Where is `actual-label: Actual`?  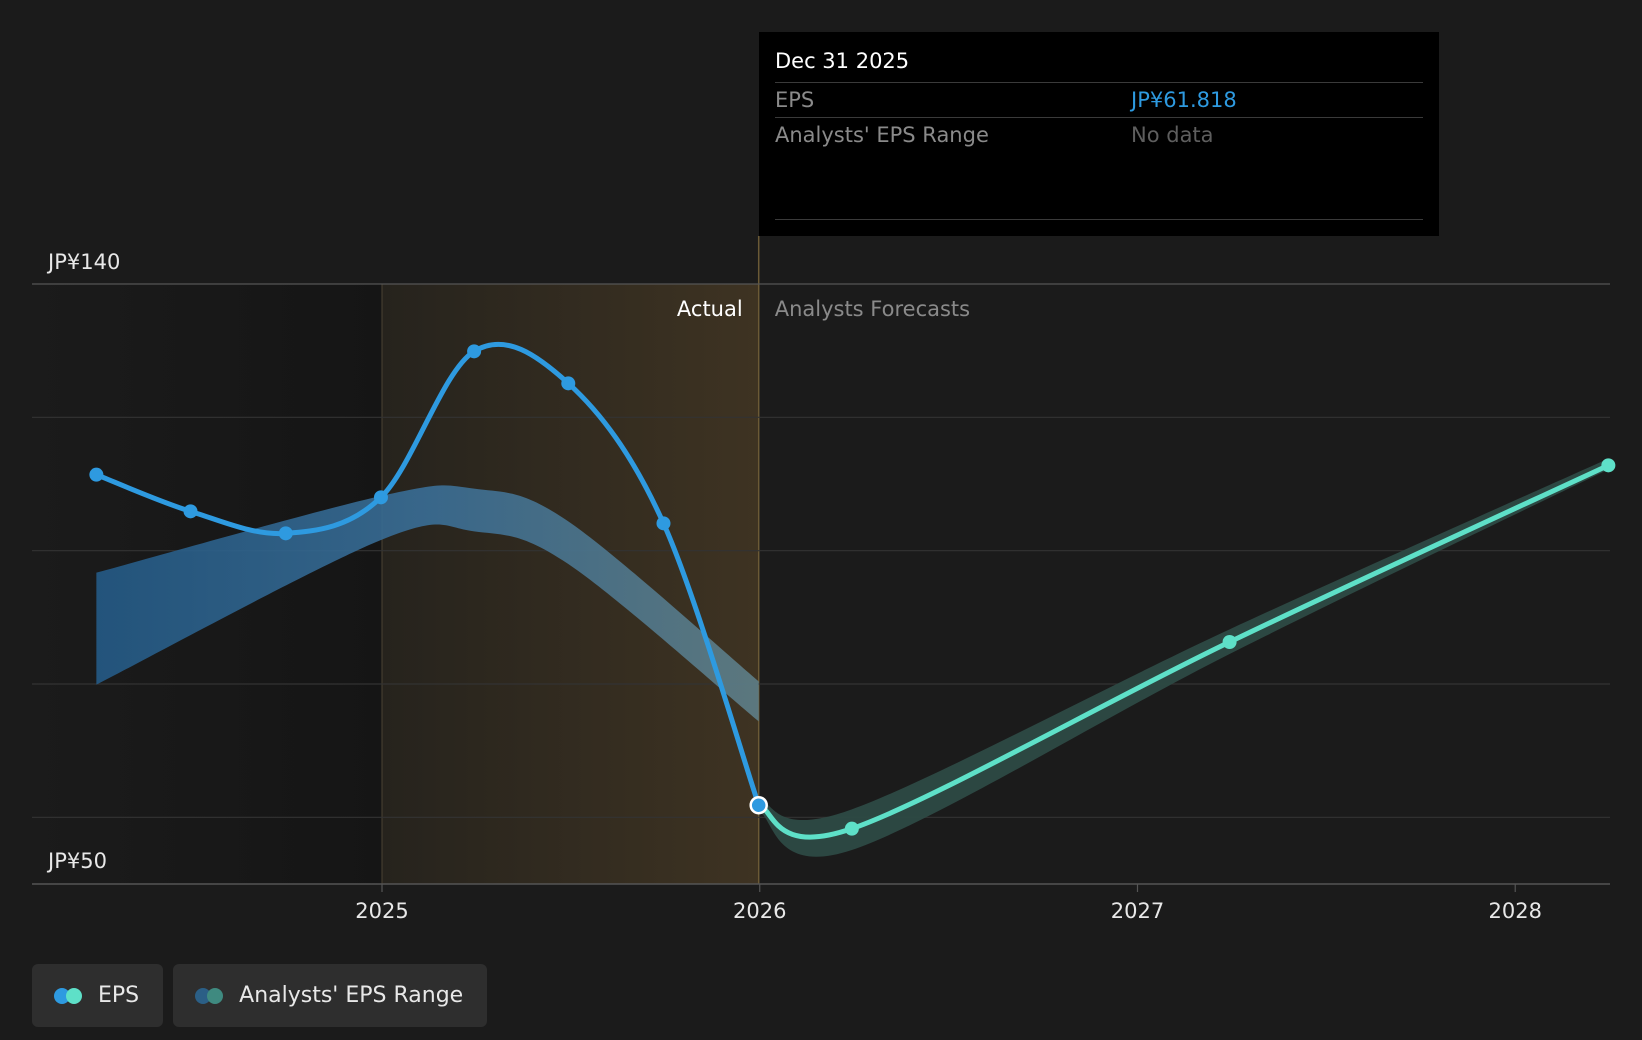 actual-label: Actual is located at coordinates (710, 309).